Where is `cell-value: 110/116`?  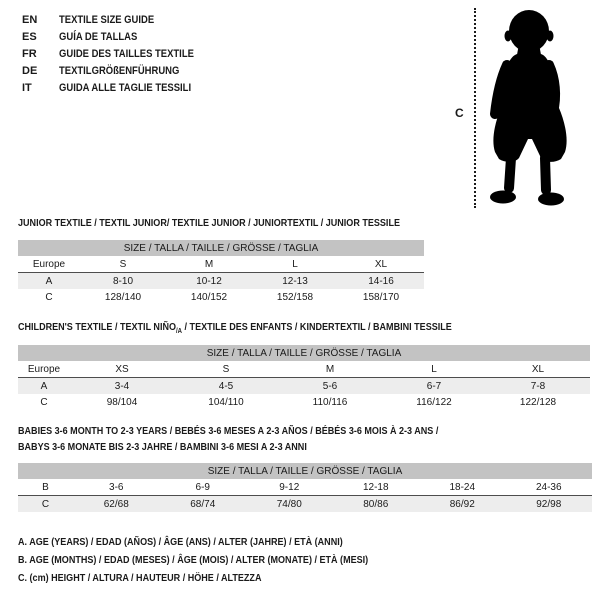 cell-value: 110/116 is located at coordinates (330, 402).